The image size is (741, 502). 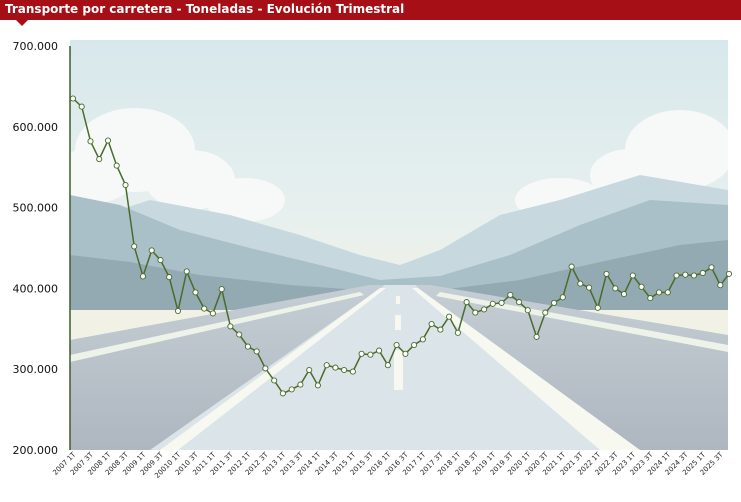 What do you see at coordinates (36, 288) in the screenshot?
I see `y-tick-label: 400.000` at bounding box center [36, 288].